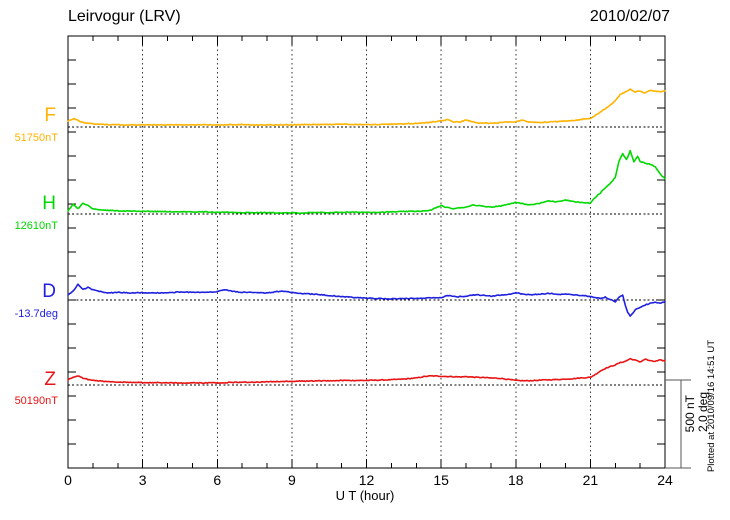 The image size is (730, 520). Describe the element at coordinates (515, 480) in the screenshot. I see `x-tick-label: 18` at that location.